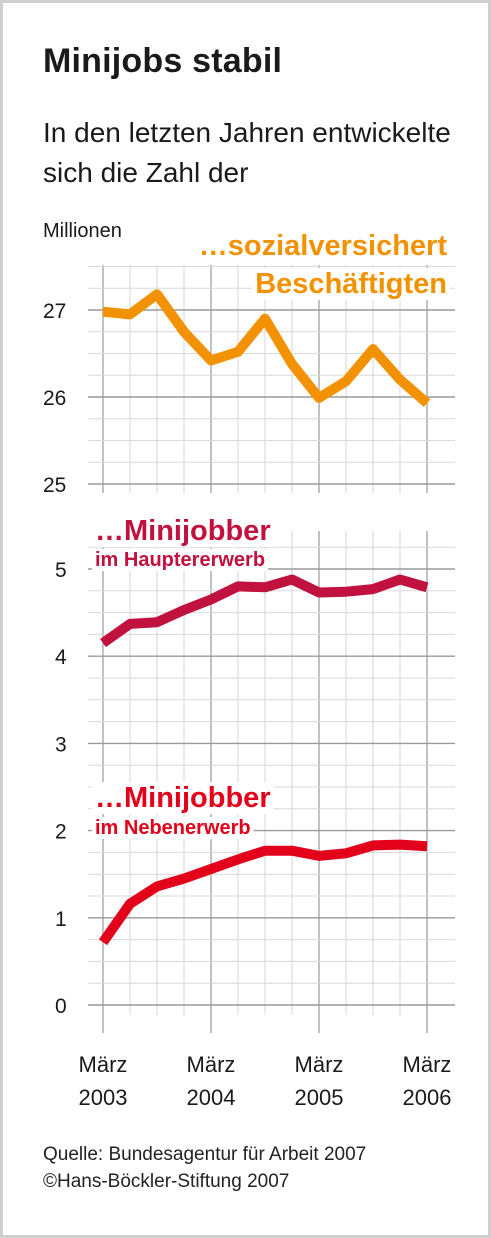 The image size is (491, 1238). I want to click on series-label-haupterwerb-line2: im Hauptererwerb, so click(180, 560).